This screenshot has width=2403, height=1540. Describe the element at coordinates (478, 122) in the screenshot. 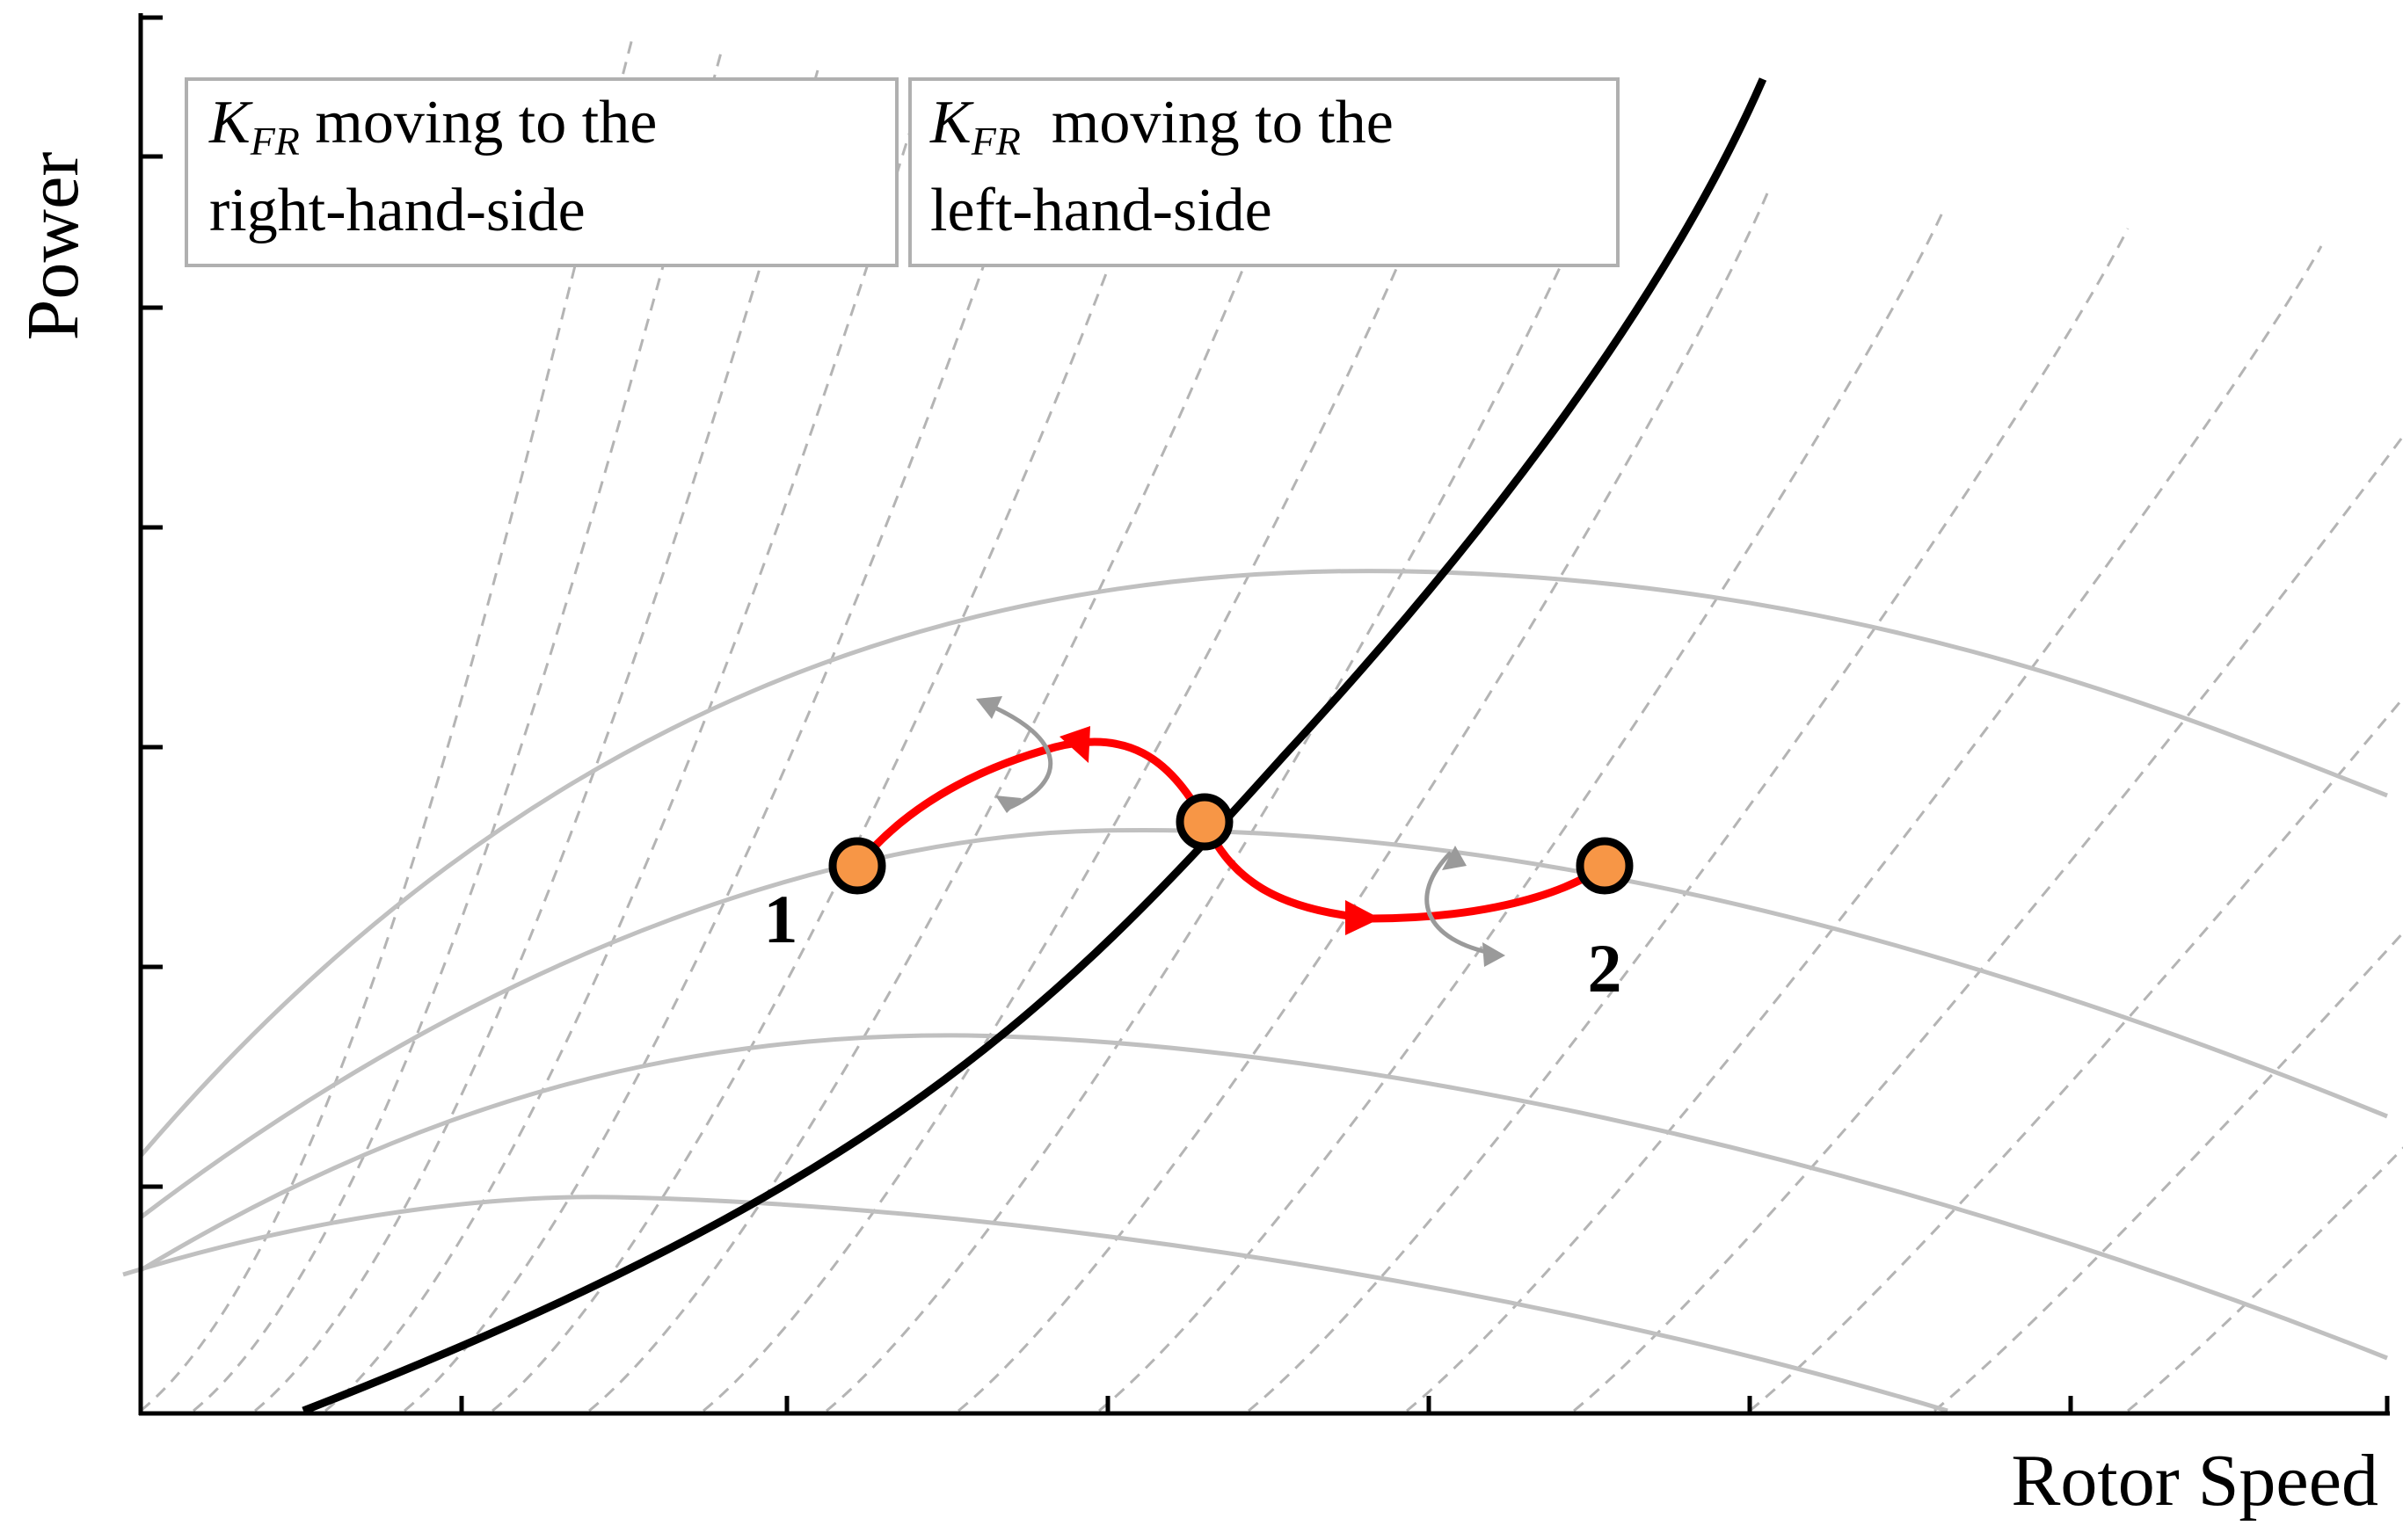

I see `legend-right-text: moving to the` at that location.